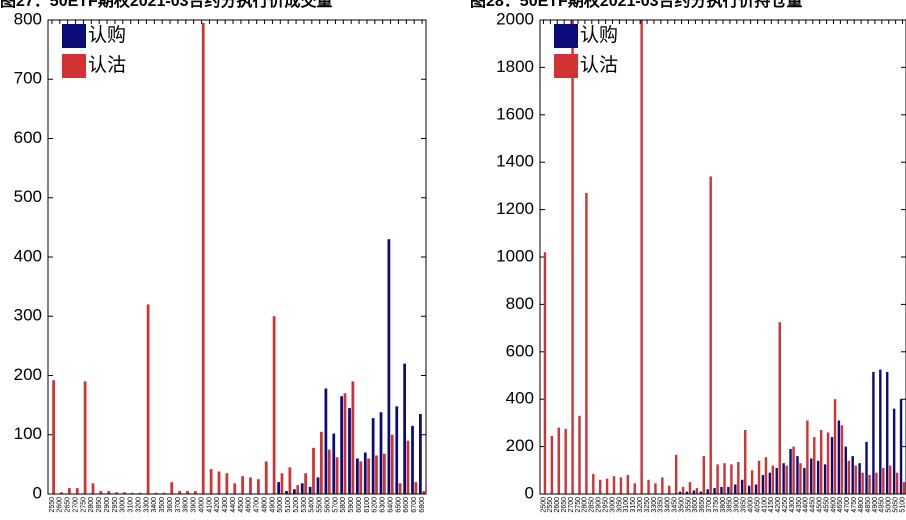 The image size is (906, 520). What do you see at coordinates (249, 505) in the screenshot?
I see `x-tick-label: 4600` at bounding box center [249, 505].